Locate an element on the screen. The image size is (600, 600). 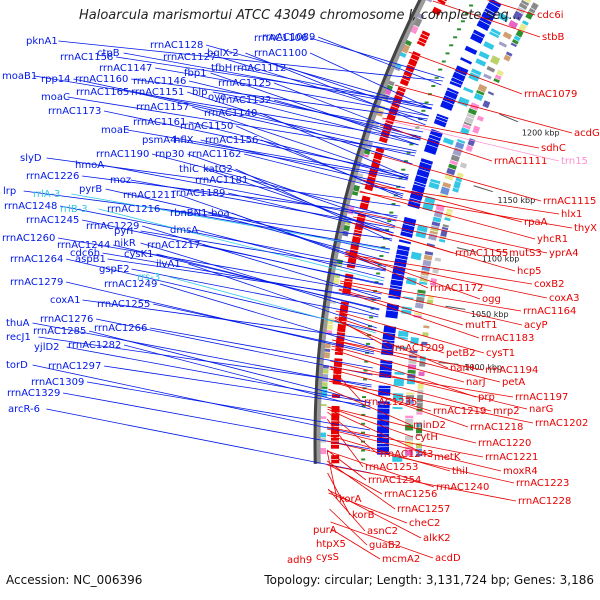
left-label-47: rrlA-3 is located at coordinates (46, 194).